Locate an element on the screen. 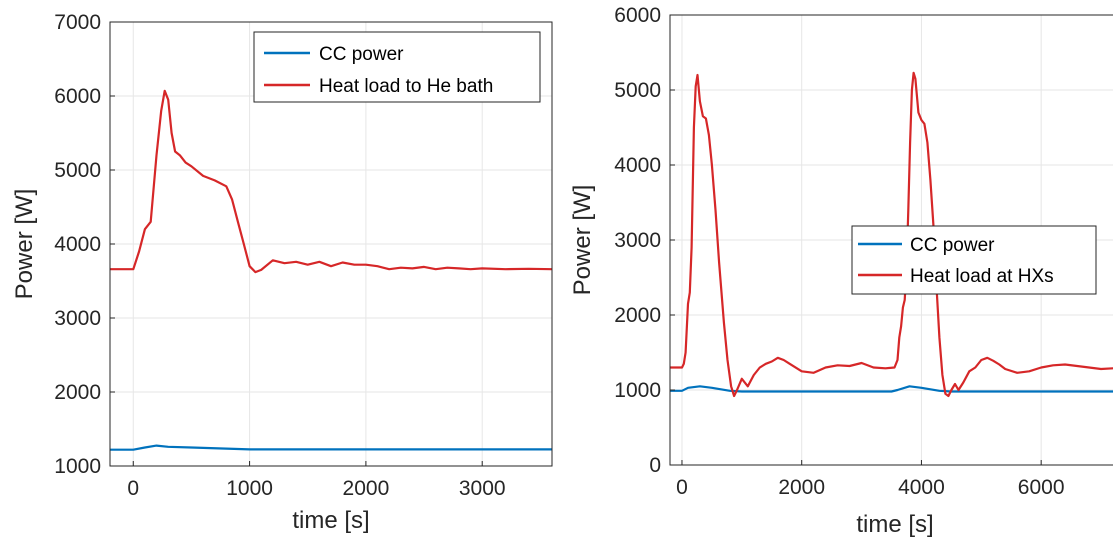 Image resolution: width=1113 pixels, height=544 pixels. left-y-tick-label-3000: 3000 is located at coordinates (77, 318).